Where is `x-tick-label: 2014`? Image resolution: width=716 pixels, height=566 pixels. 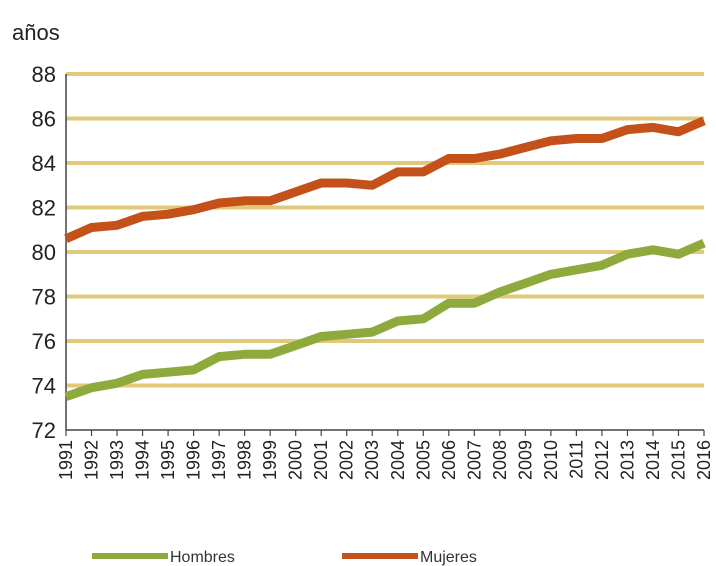 x-tick-label: 2014 is located at coordinates (653, 460).